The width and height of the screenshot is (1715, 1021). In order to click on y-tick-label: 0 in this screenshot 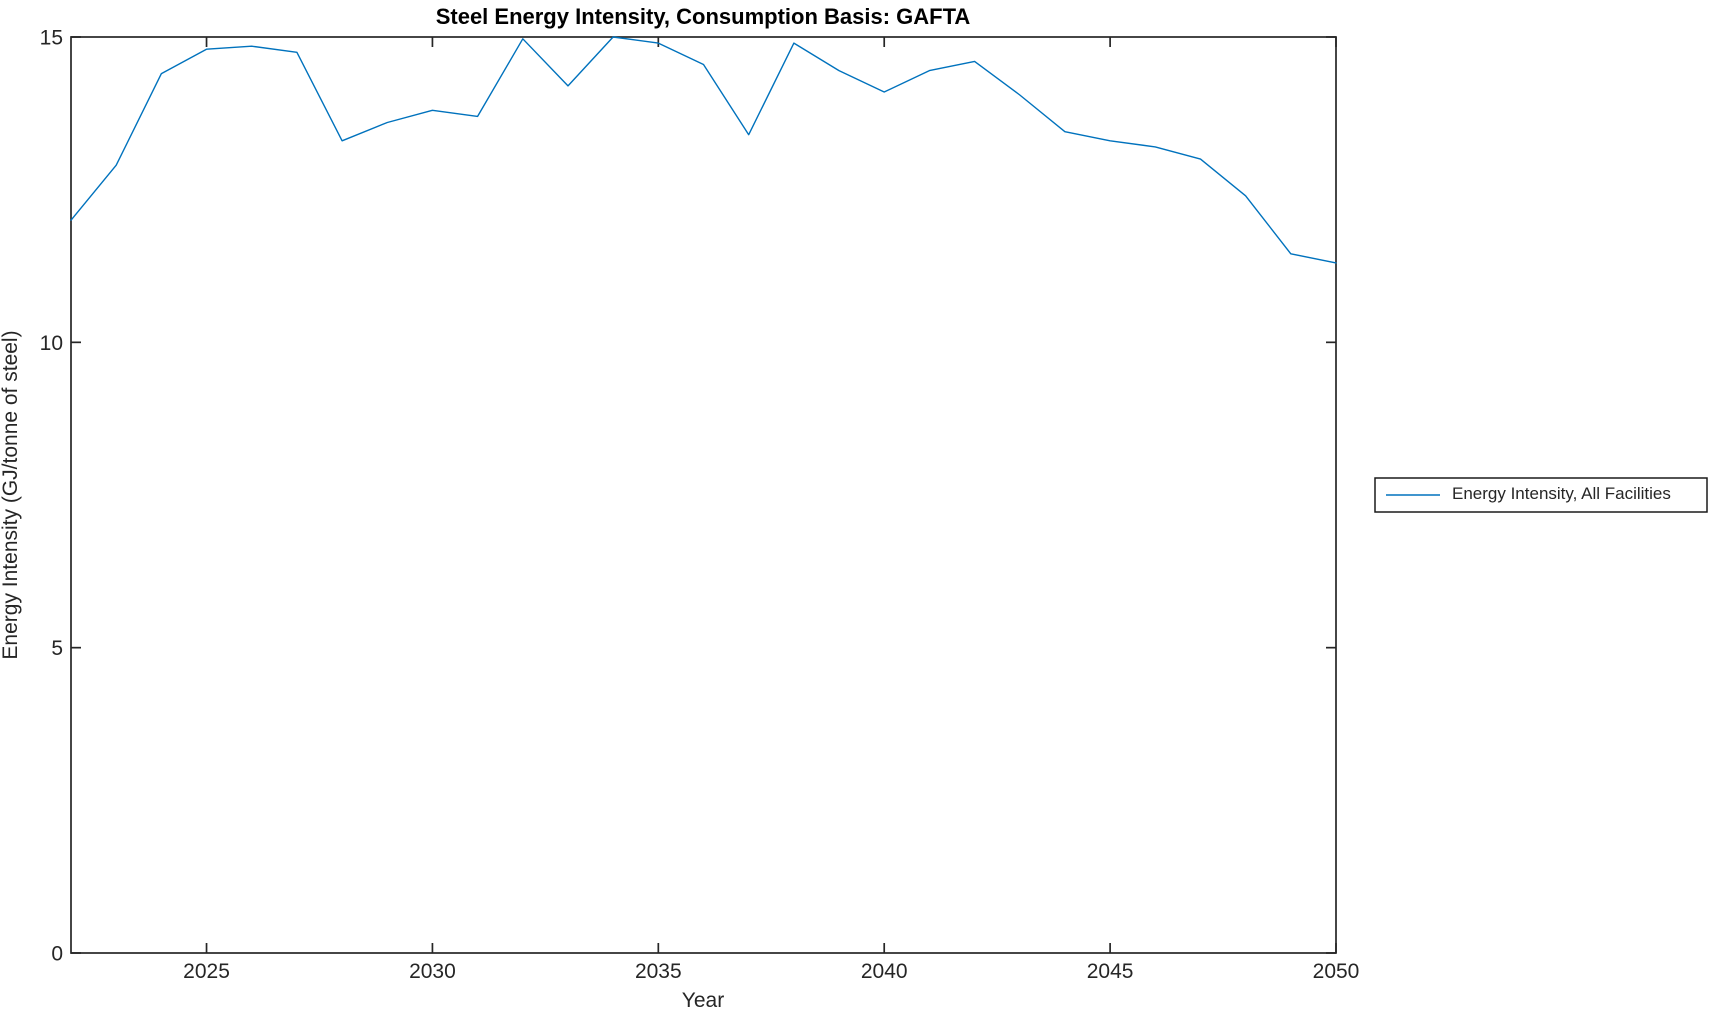, I will do `click(57, 954)`.